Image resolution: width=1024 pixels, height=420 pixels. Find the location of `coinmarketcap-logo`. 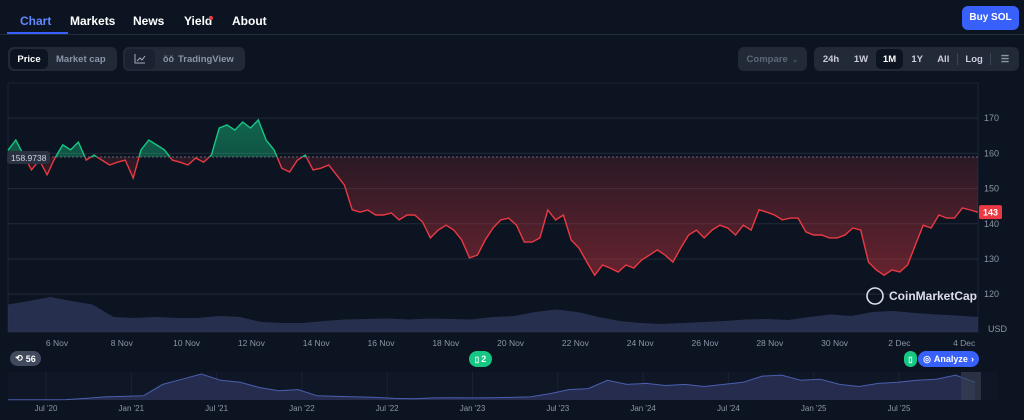

coinmarketcap-logo is located at coordinates (875, 296).